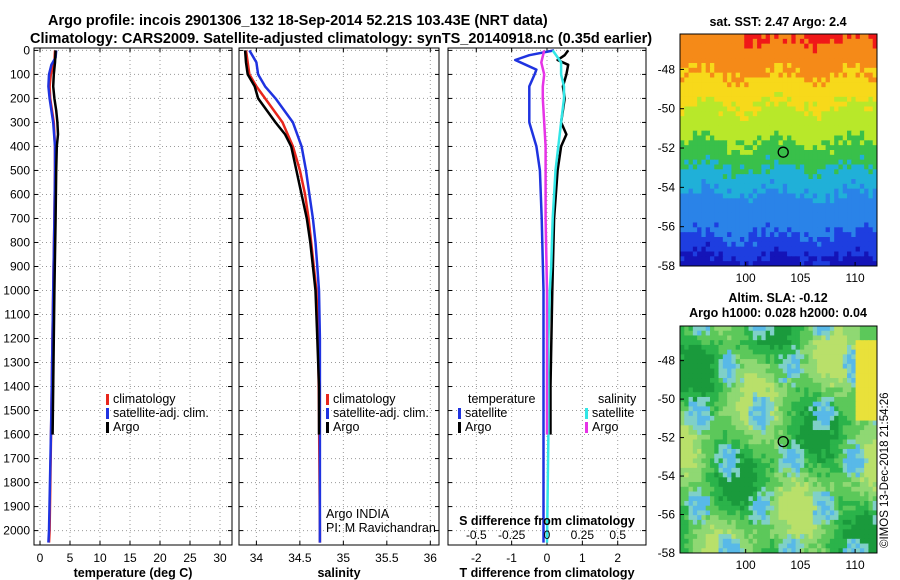  I want to click on legend-label: Argo, so click(126, 427).